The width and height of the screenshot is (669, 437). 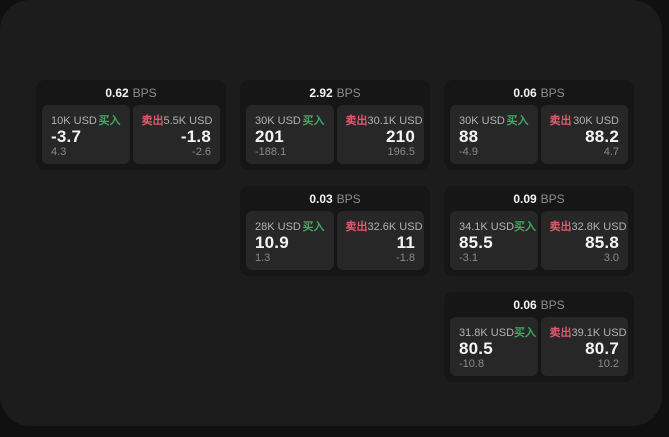 I want to click on card-body: 30K USD 买入 88 -4.9 卖出 30K USD 88.2 4.7, so click(x=539, y=134).